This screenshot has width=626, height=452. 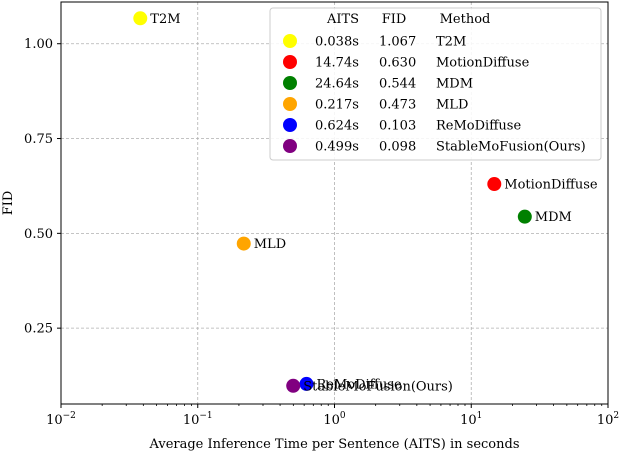 What do you see at coordinates (397, 126) in the screenshot?
I see `legend-fid: 0.103` at bounding box center [397, 126].